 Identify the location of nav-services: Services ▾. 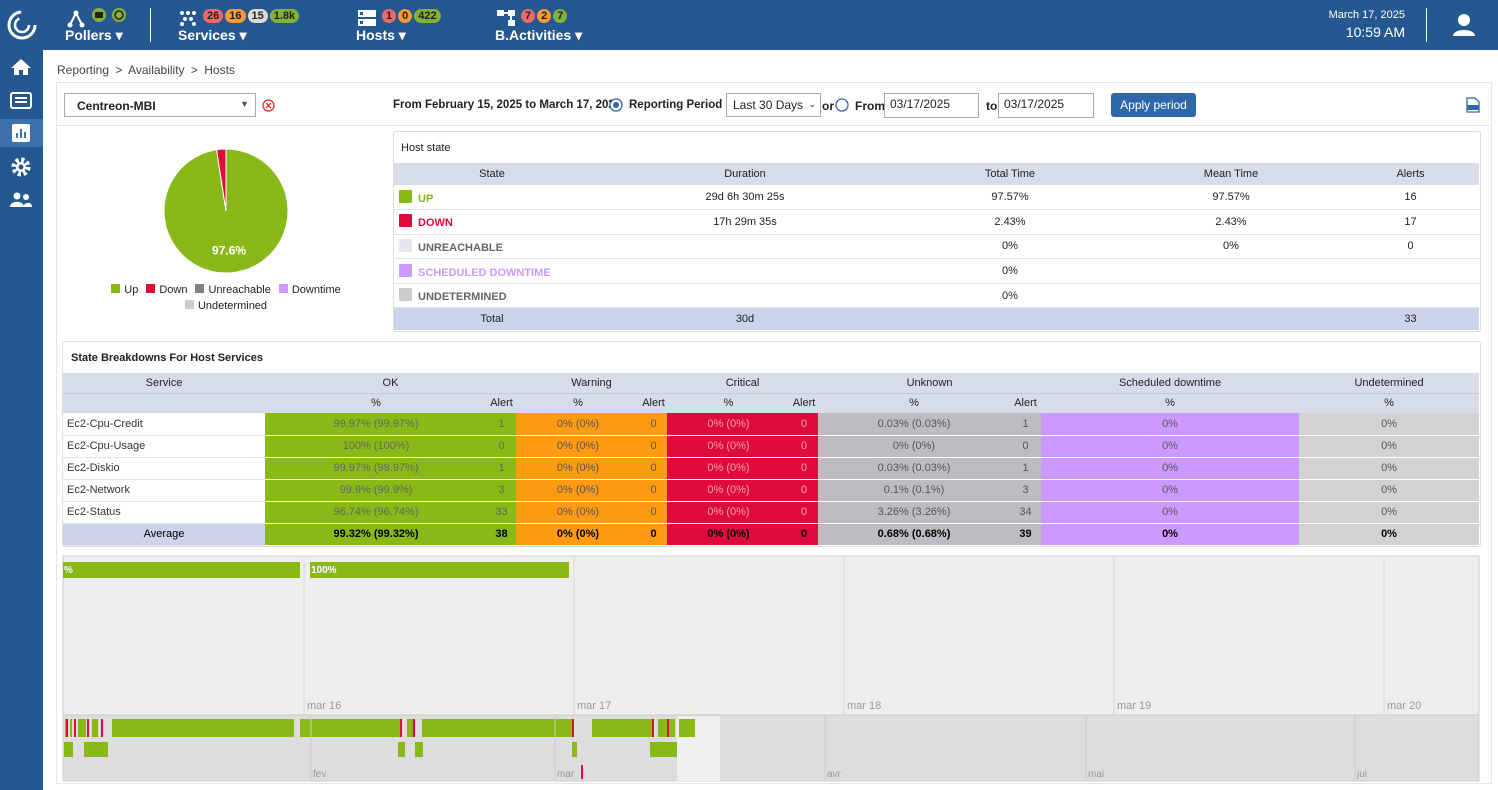
(212, 35).